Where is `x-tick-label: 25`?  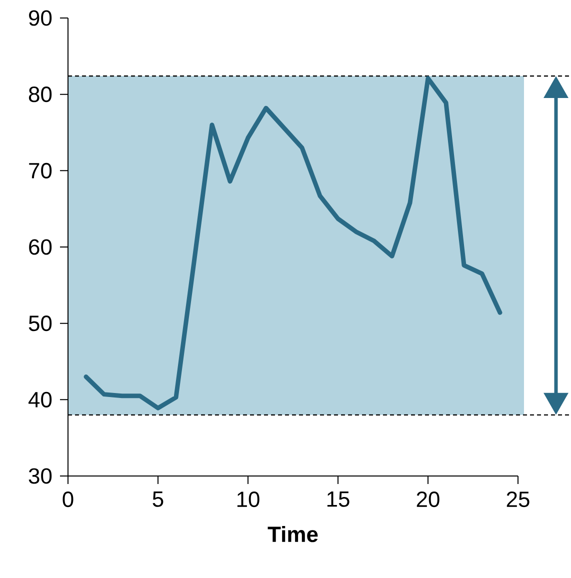
x-tick-label: 25 is located at coordinates (518, 500).